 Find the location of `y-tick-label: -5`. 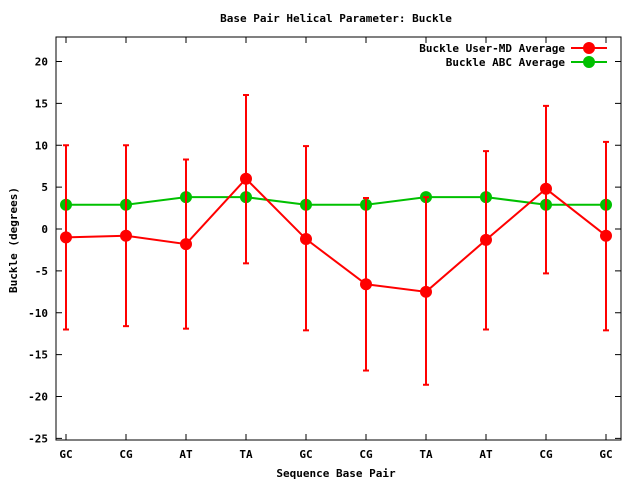

y-tick-label: -5 is located at coordinates (41, 271).